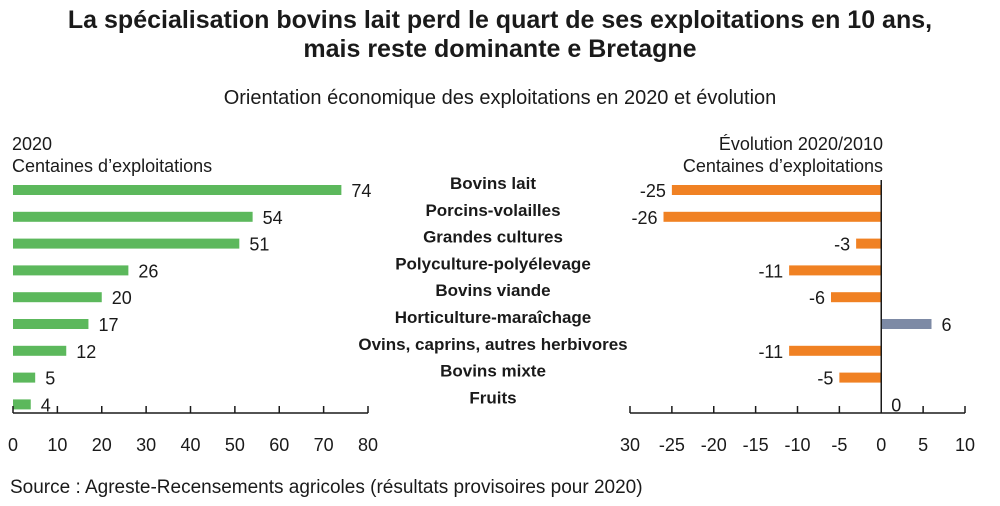 This screenshot has height=506, width=1000. I want to click on category-label-bovins-lait: Bovins lait, so click(493, 183).